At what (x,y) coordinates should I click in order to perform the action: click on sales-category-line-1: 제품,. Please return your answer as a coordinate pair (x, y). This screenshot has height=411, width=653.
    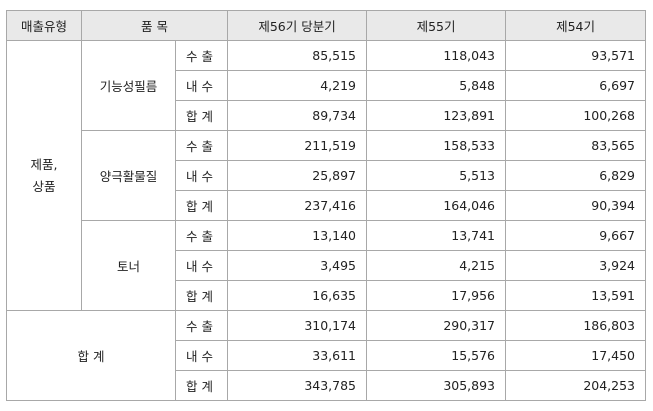
    Looking at the image, I should click on (44, 164).